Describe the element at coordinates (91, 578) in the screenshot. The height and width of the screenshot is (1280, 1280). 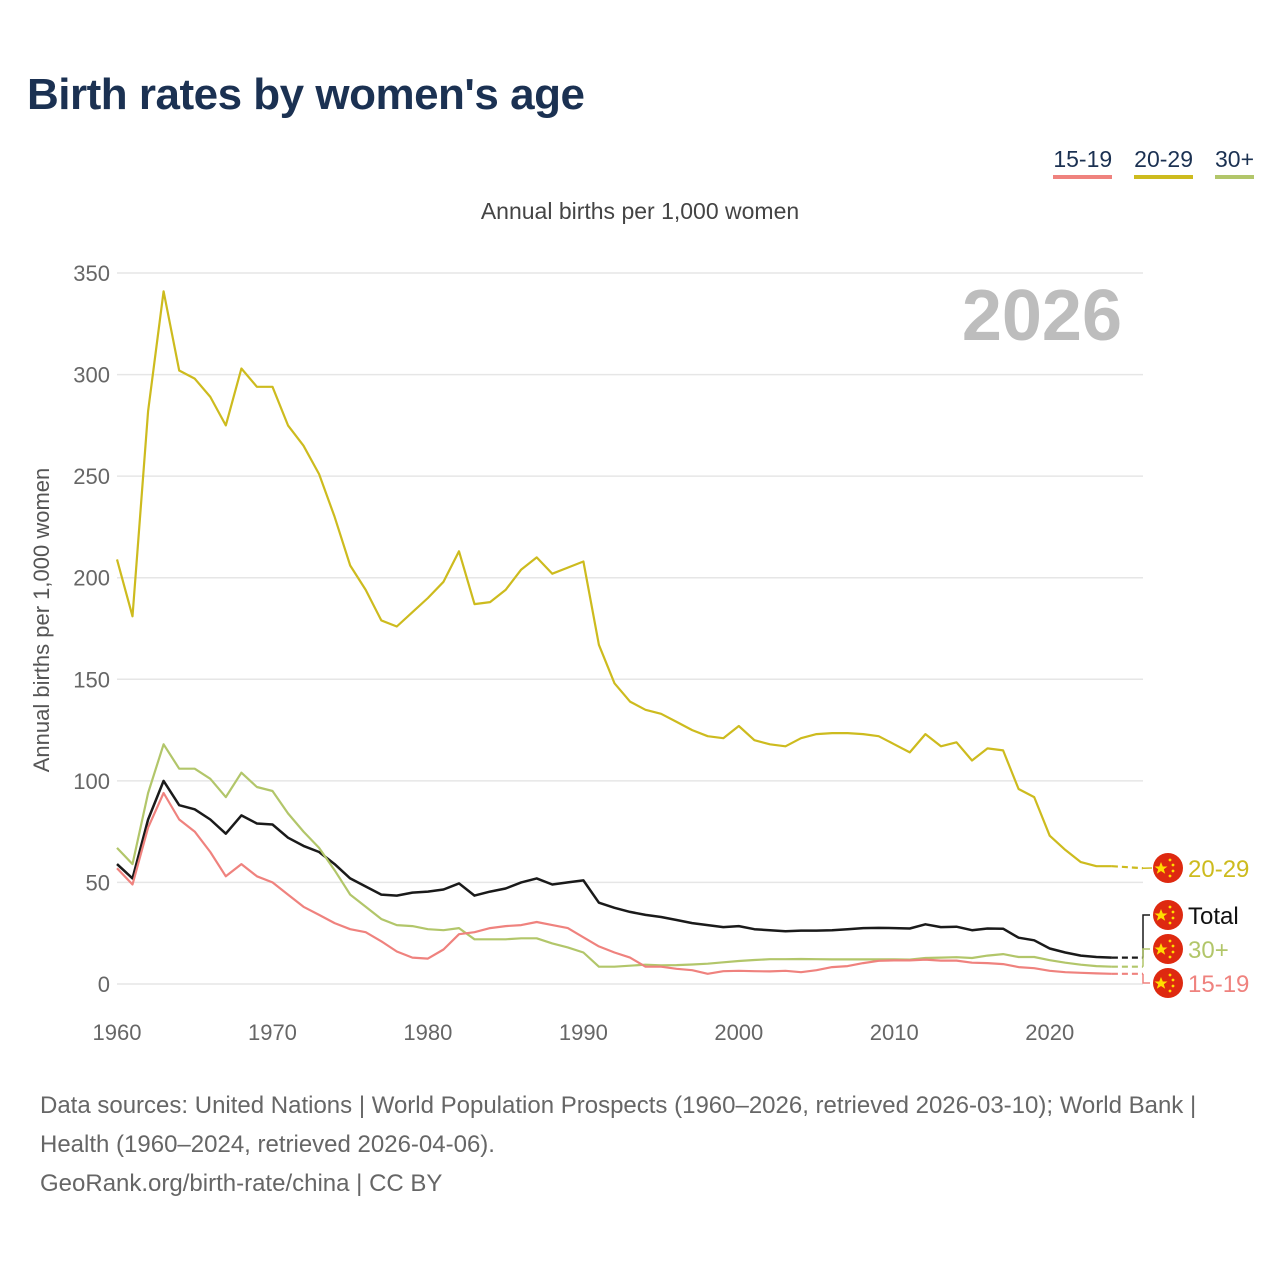
I see `y-tick-label: 200` at that location.